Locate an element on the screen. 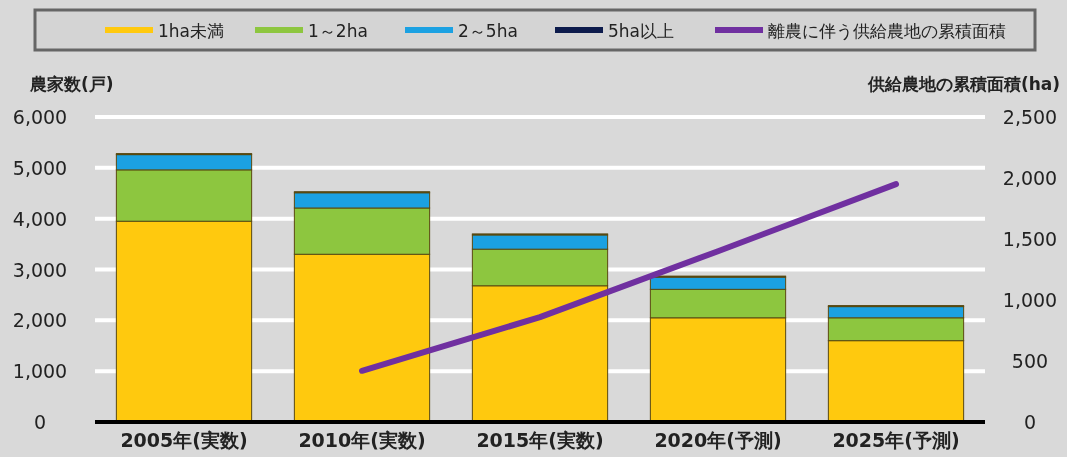  x-tick-label: 2025年(予測) is located at coordinates (896, 440).